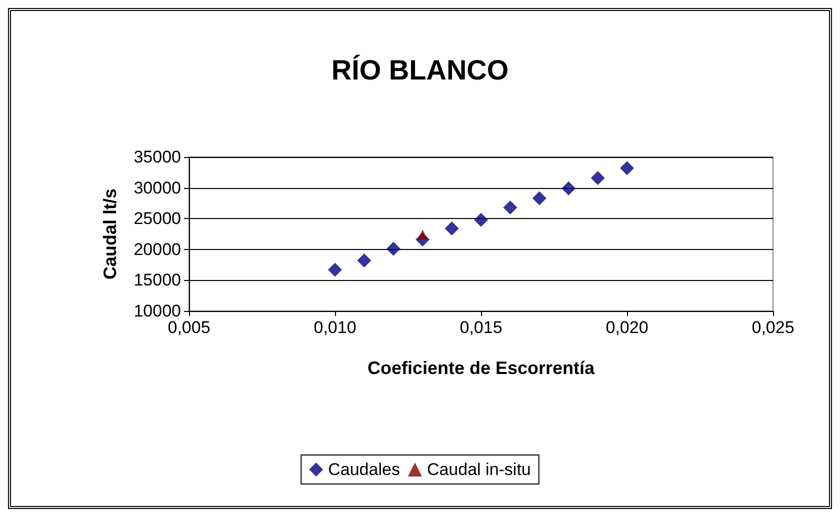 This screenshot has height=517, width=840. Describe the element at coordinates (157, 157) in the screenshot. I see `y-tick-label: 35000` at that location.